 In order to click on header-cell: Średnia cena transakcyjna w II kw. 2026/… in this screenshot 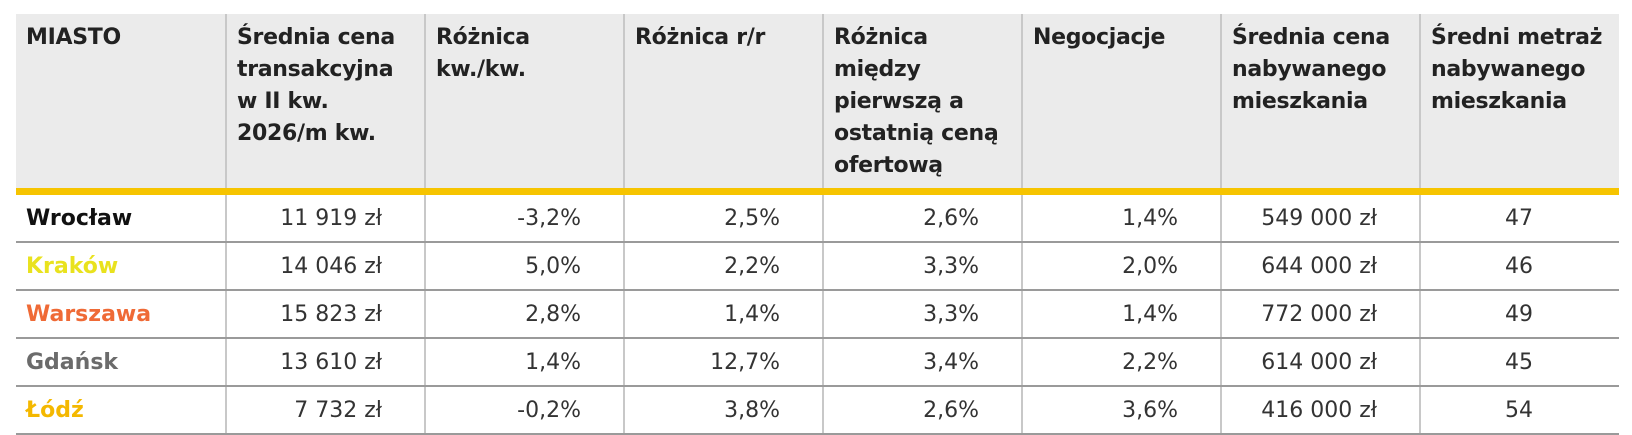, I will do `click(325, 104)`.